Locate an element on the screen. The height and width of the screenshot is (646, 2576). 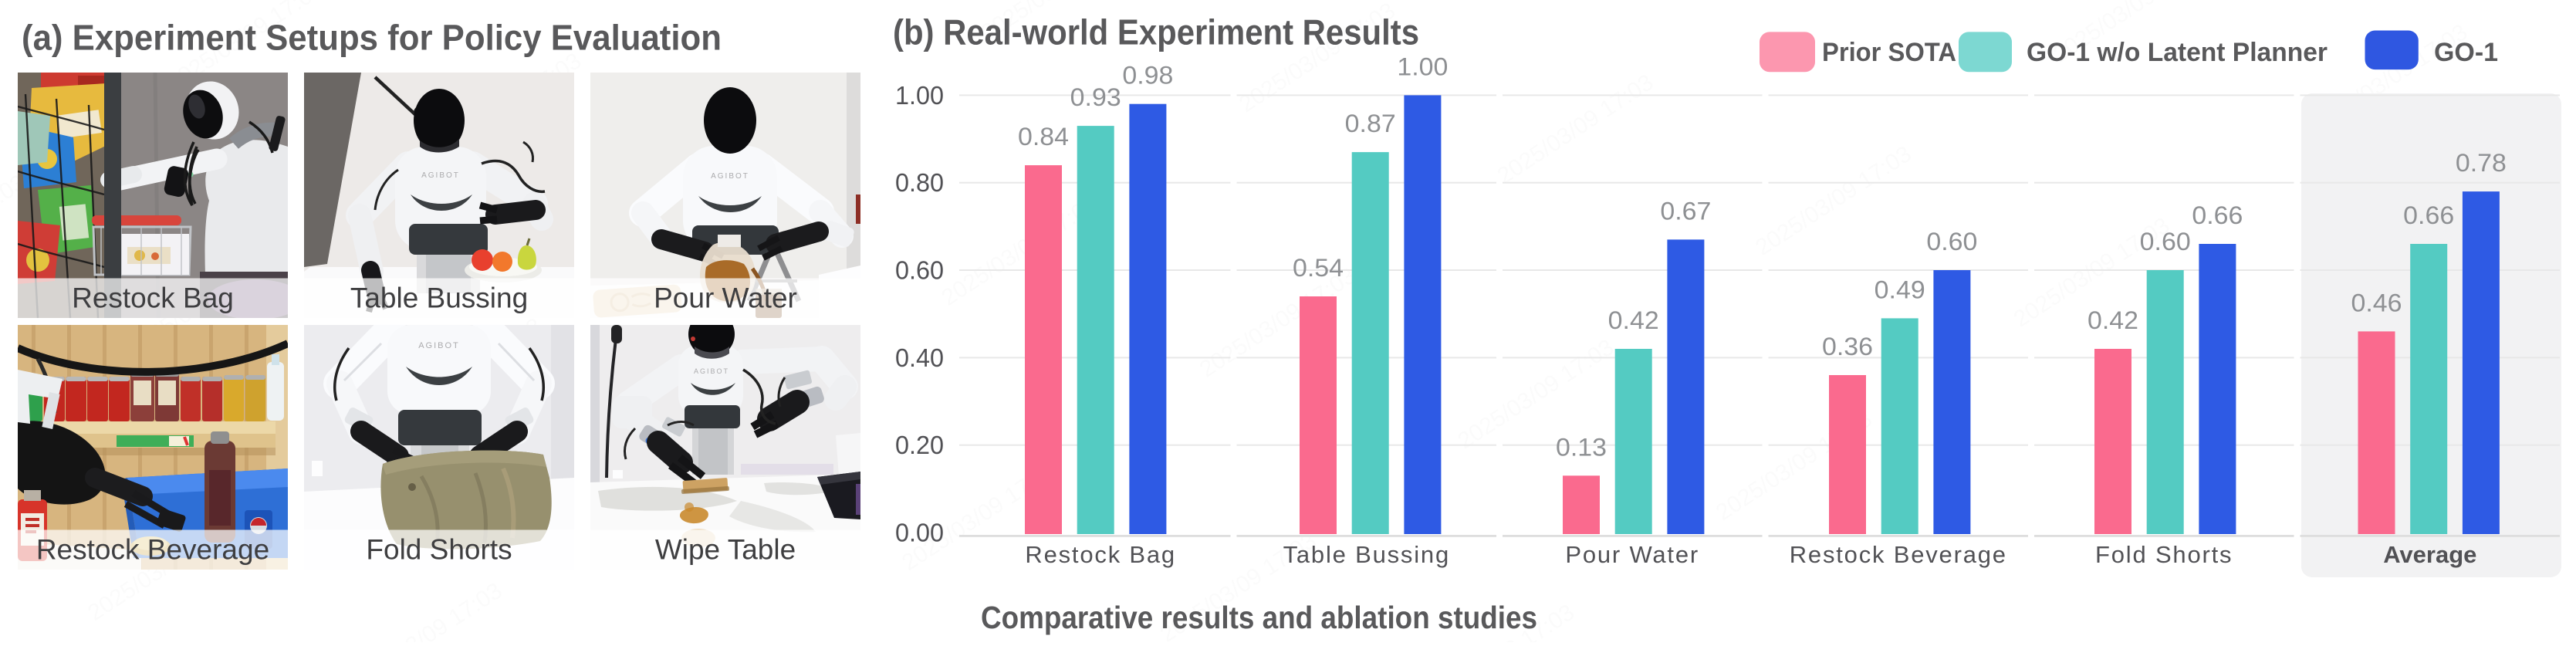
svg-text: 0.78 is located at coordinates (2481, 163).